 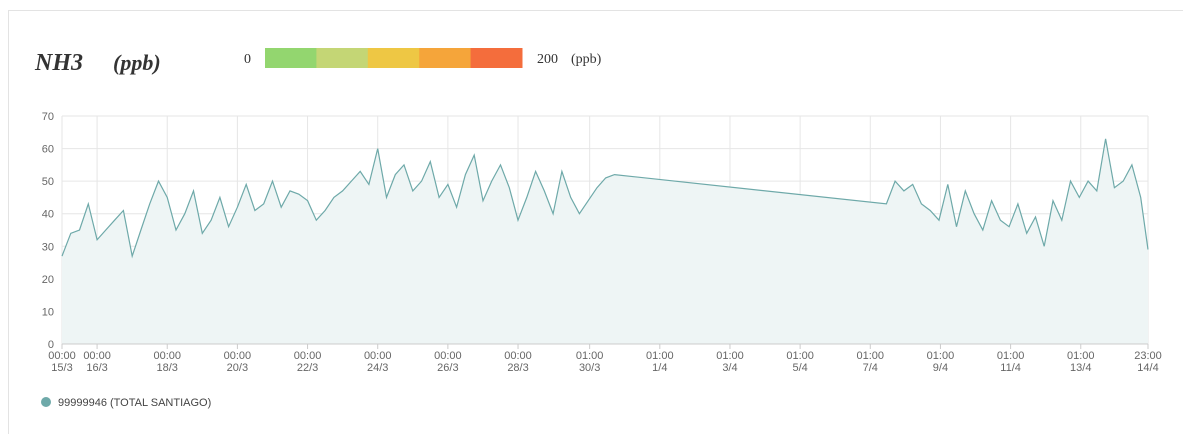 What do you see at coordinates (517, 368) in the screenshot?
I see `x-tick-label: 28/3` at bounding box center [517, 368].